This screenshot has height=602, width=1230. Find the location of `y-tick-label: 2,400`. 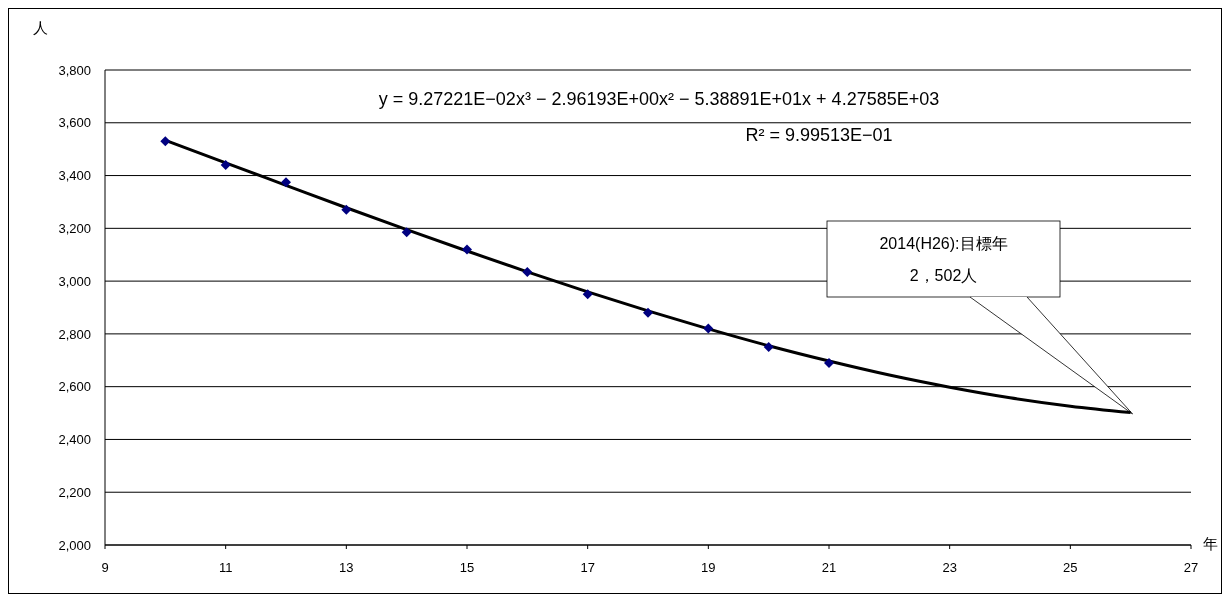

y-tick-label: 2,400 is located at coordinates (74, 440).